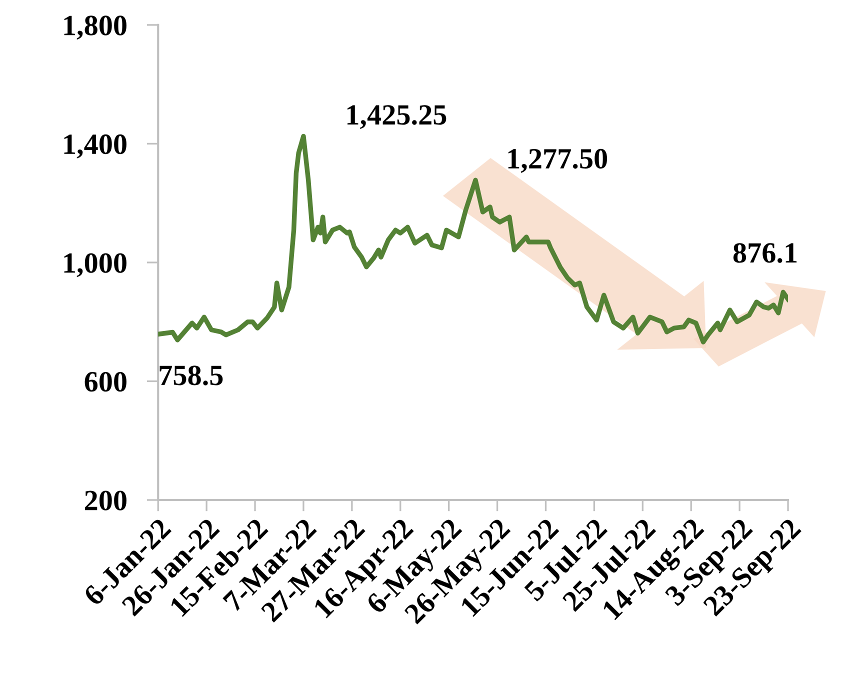  Describe the element at coordinates (95, 28) in the screenshot. I see `y-tick-label: 1,800` at that location.